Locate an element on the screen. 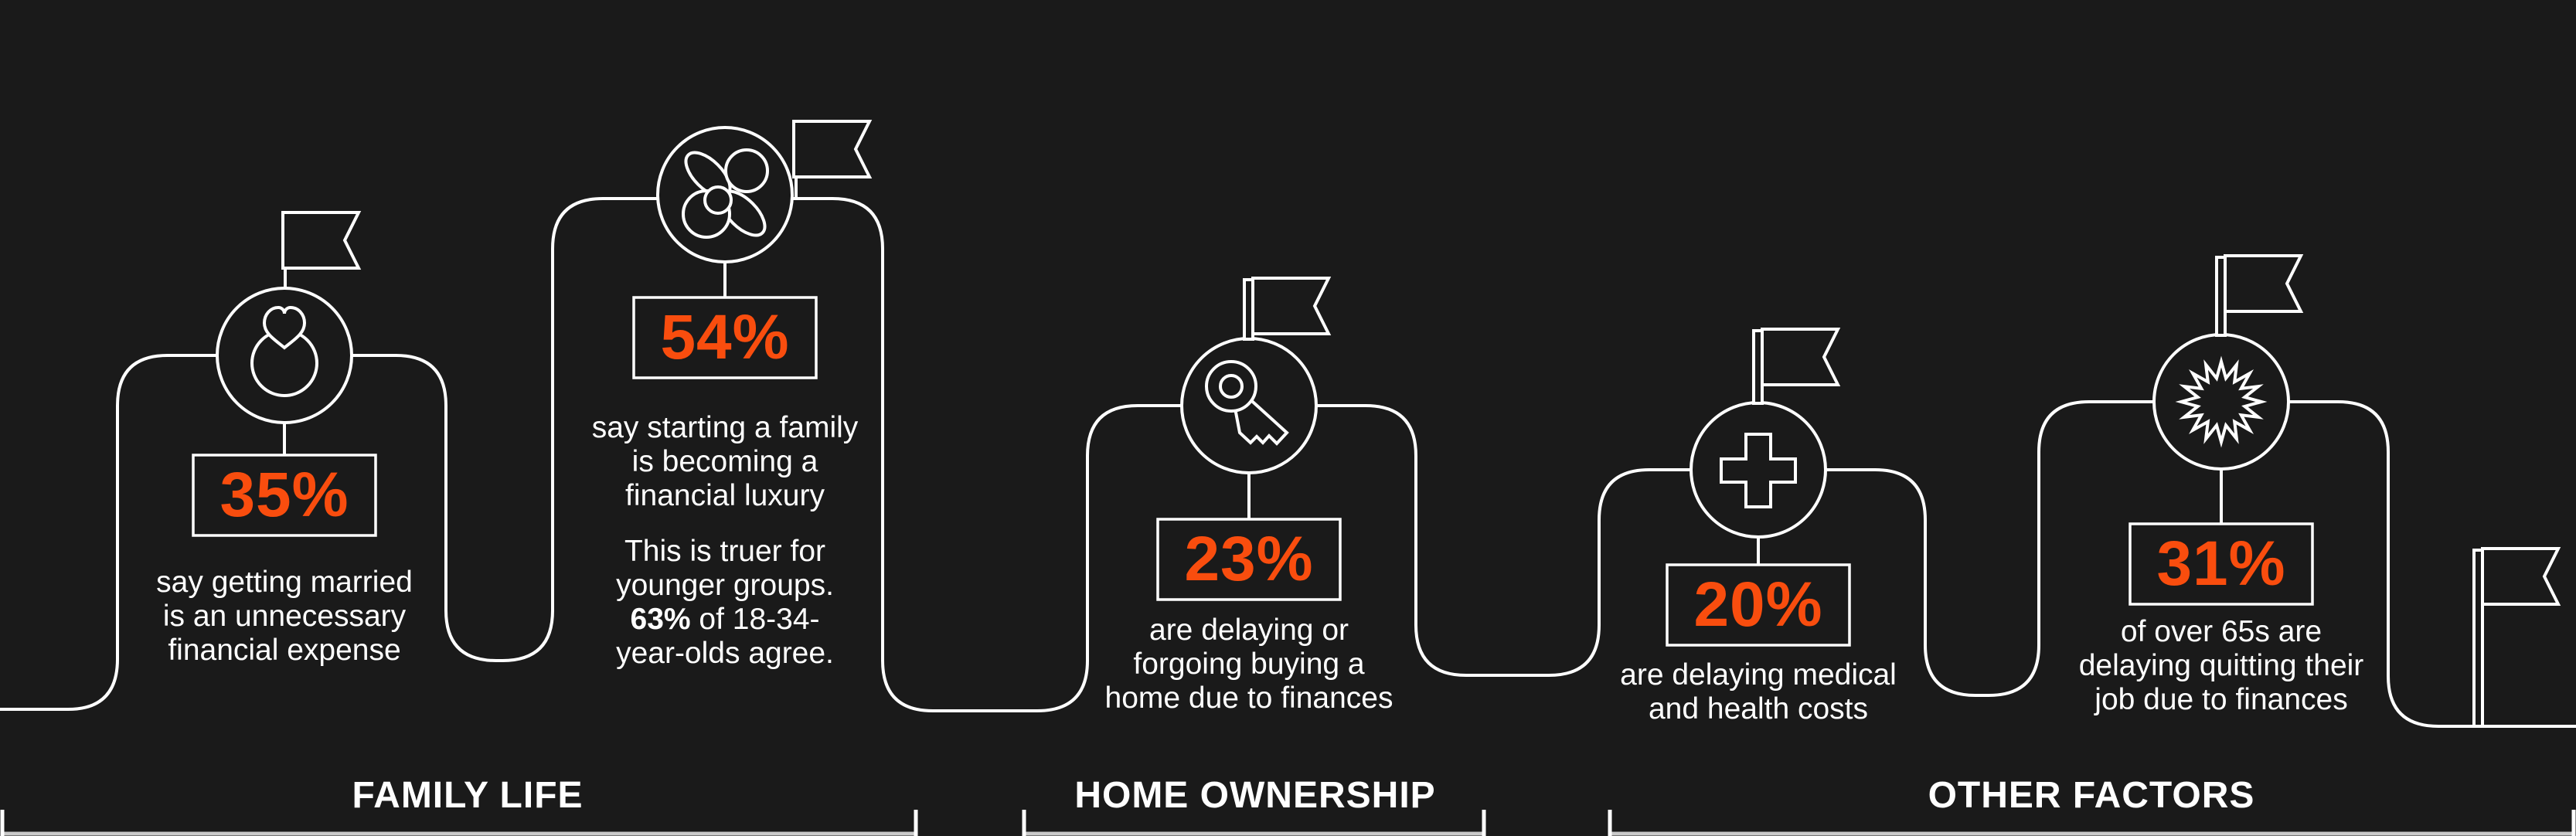 The height and width of the screenshot is (836, 2576). section-label-other-factors: OTHER FACTORS is located at coordinates (2091, 795).